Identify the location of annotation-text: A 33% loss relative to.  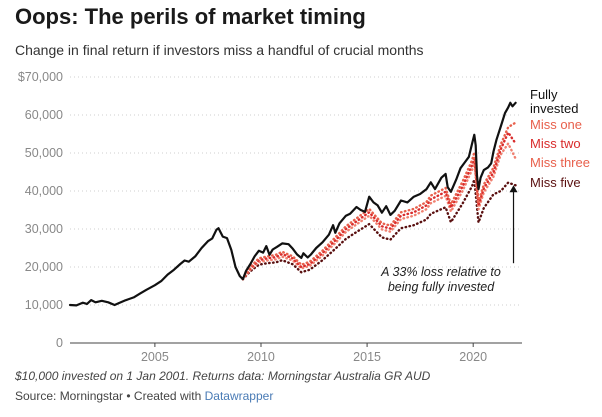
(440, 272).